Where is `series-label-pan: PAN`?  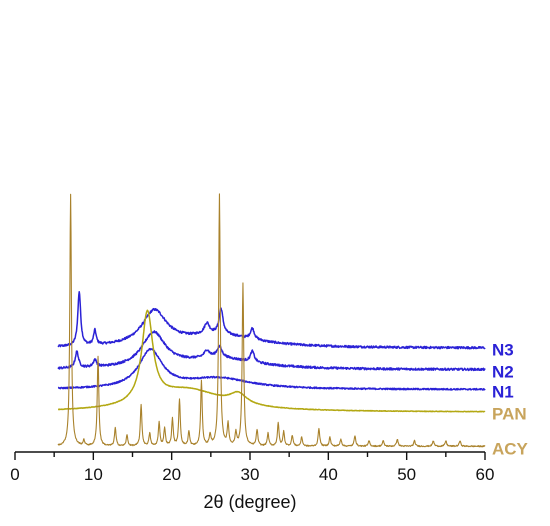 series-label-pan: PAN is located at coordinates (509, 414).